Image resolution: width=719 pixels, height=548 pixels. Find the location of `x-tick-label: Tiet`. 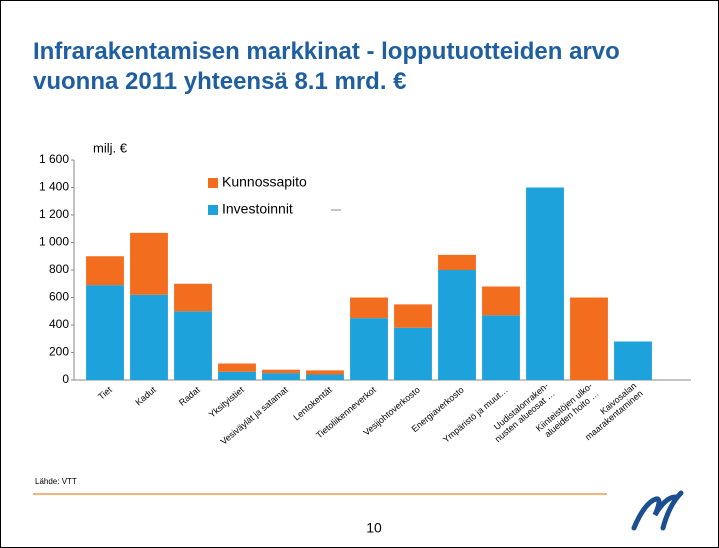

x-tick-label: Tiet is located at coordinates (105, 392).